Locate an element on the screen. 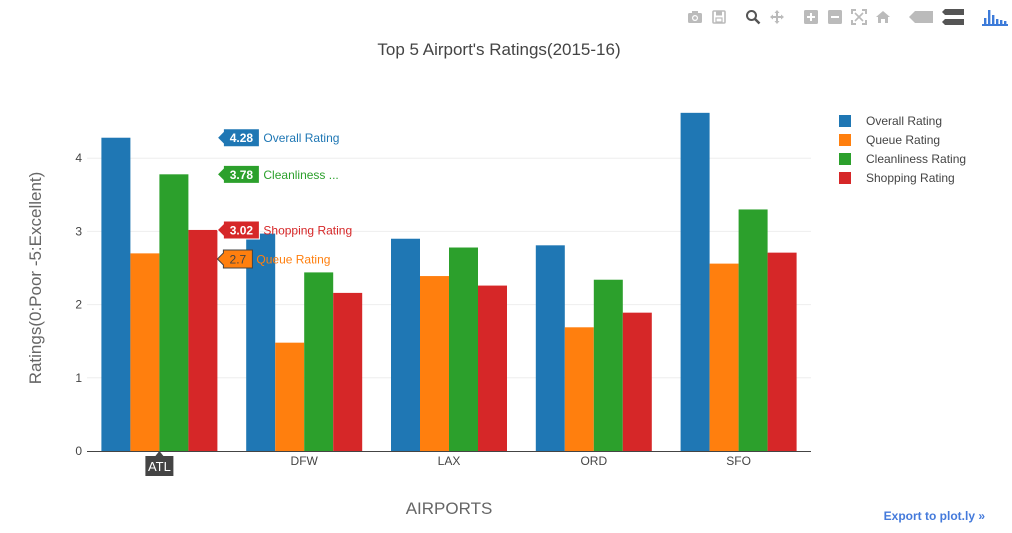 The height and width of the screenshot is (533, 1012). x-tick-label: SFO is located at coordinates (738, 461).